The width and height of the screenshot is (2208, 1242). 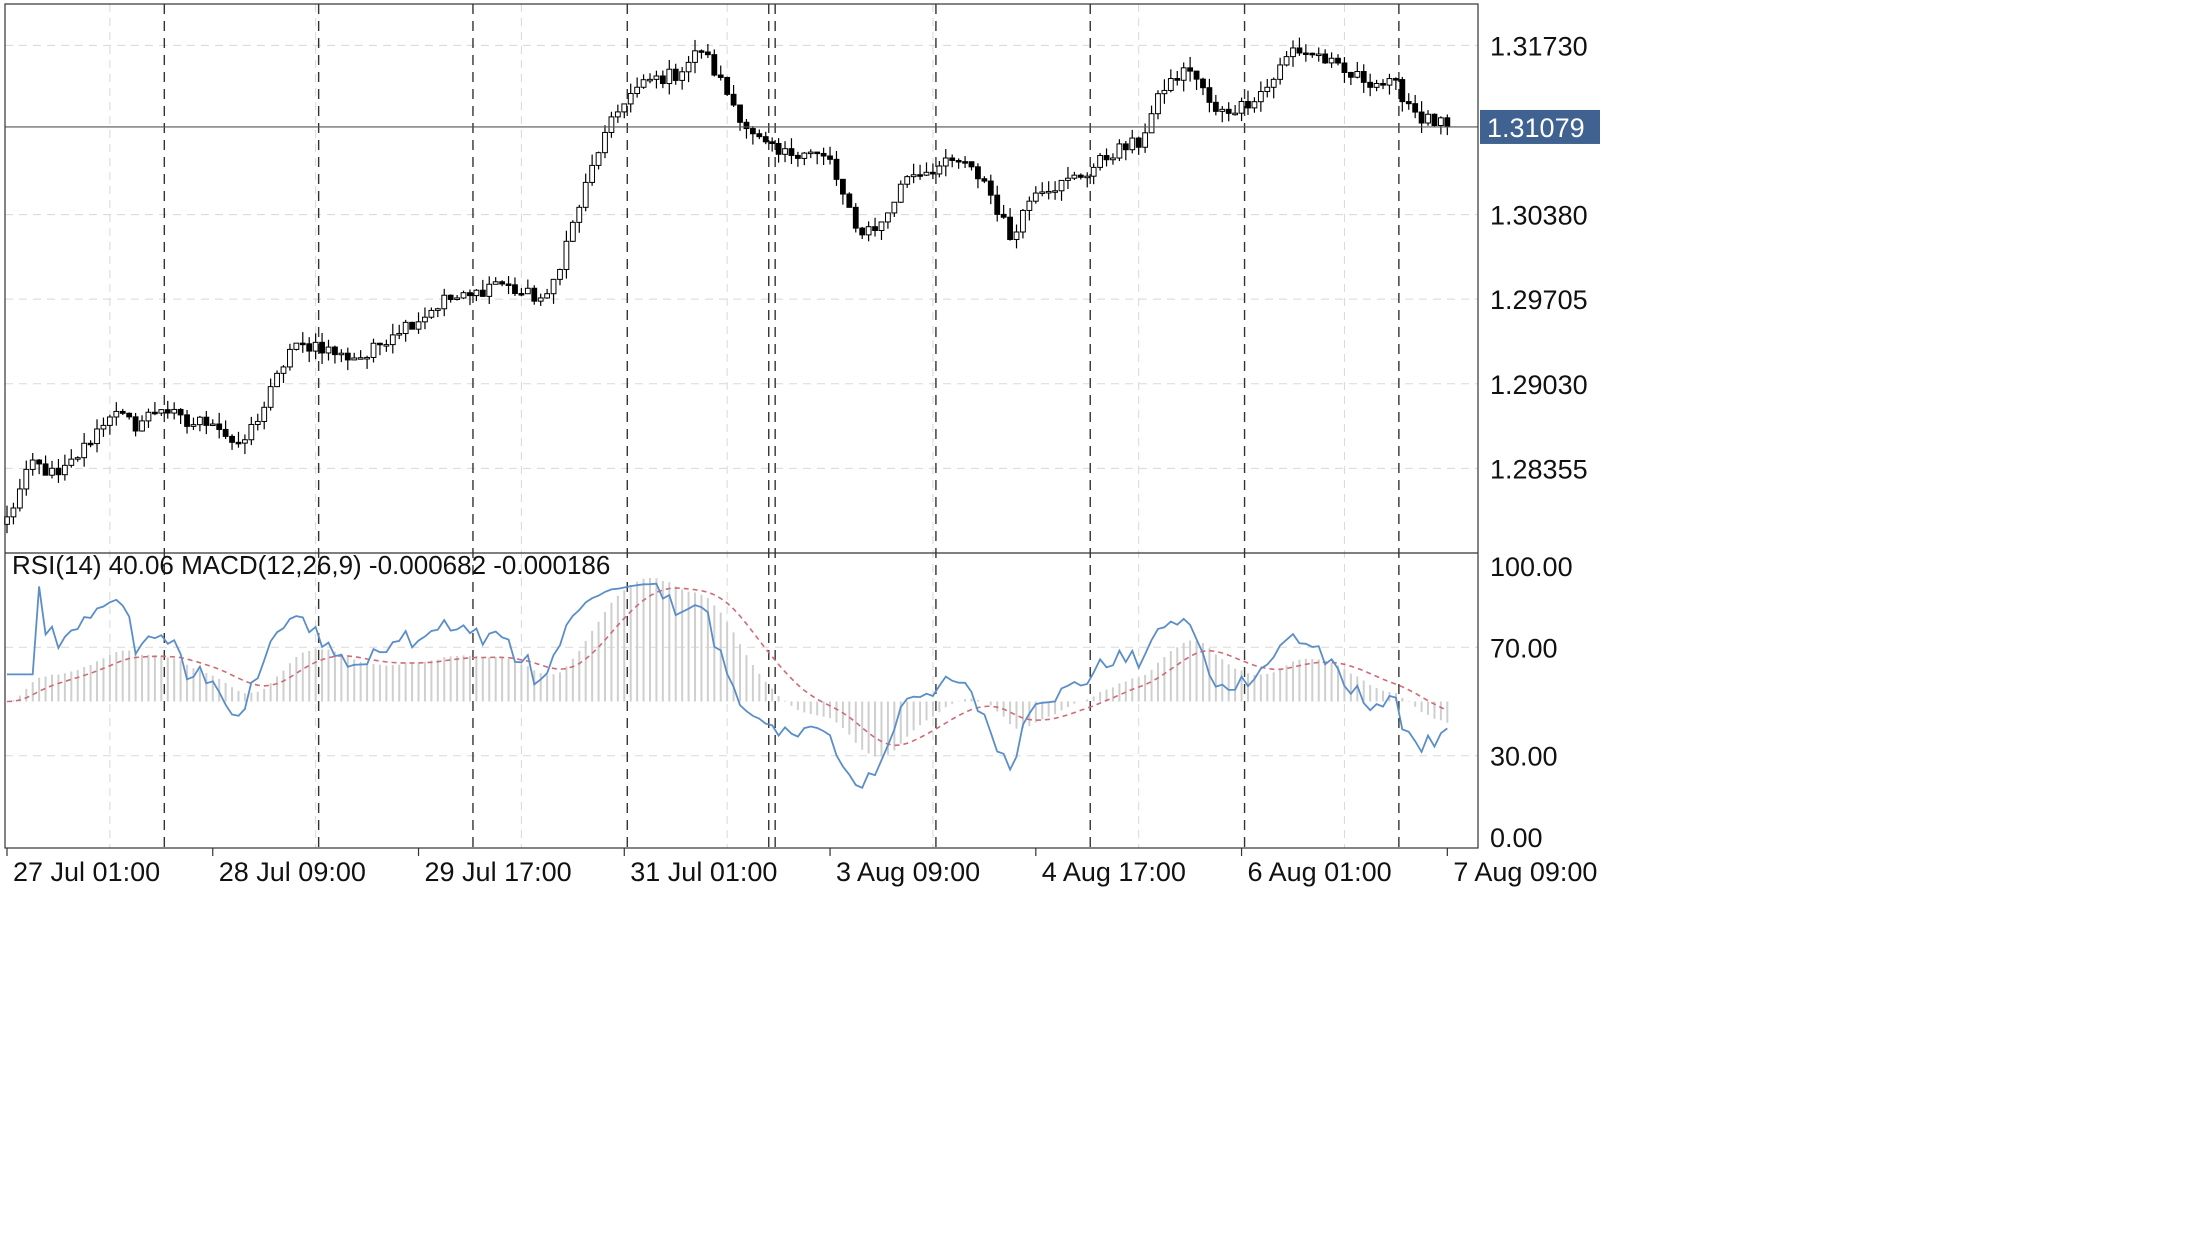 I want to click on indicator-axis: 100.00 70.00 30.00 0.00, so click(x=1531, y=702).